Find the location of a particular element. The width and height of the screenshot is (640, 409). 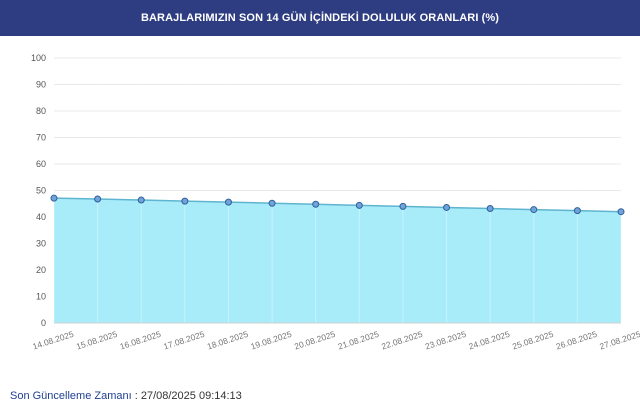

x-tick-label: 25.08.2025 is located at coordinates (533, 340).